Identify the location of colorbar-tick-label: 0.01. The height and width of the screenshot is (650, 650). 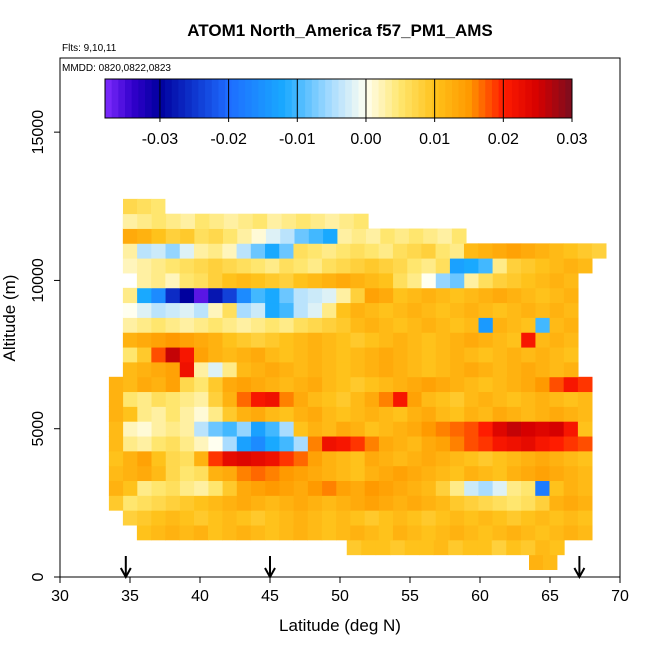
(434, 139).